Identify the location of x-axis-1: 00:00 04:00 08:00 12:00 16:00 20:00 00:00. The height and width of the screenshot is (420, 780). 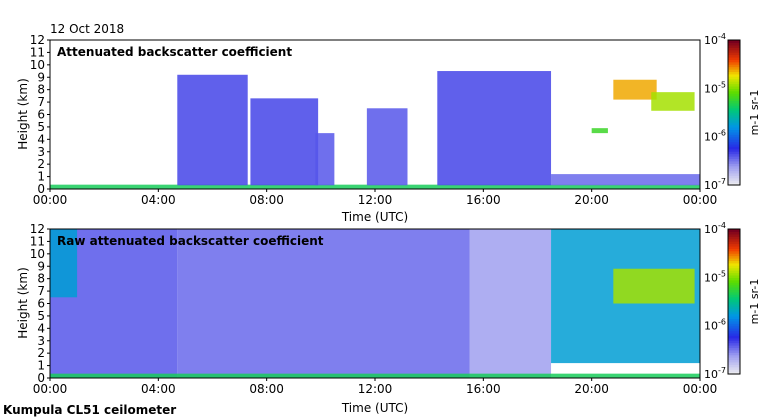
(375, 198).